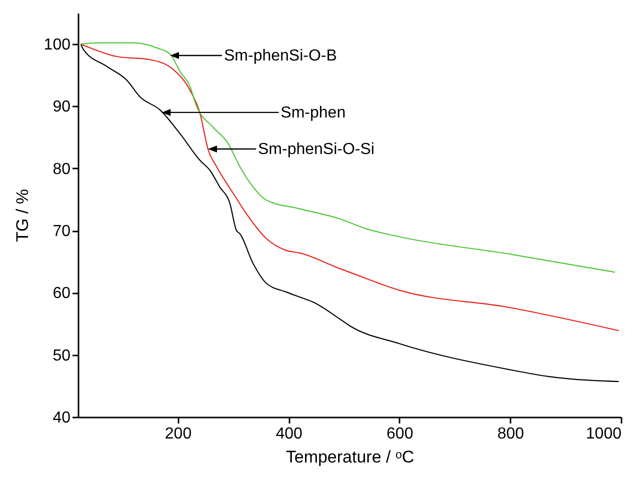  Describe the element at coordinates (350, 457) in the screenshot. I see `x-axis-title: Temperature / ᵒC` at that location.